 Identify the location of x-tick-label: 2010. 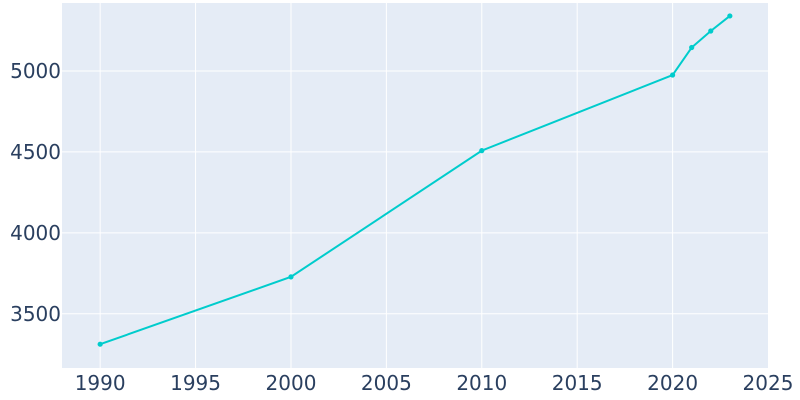
(481, 383).